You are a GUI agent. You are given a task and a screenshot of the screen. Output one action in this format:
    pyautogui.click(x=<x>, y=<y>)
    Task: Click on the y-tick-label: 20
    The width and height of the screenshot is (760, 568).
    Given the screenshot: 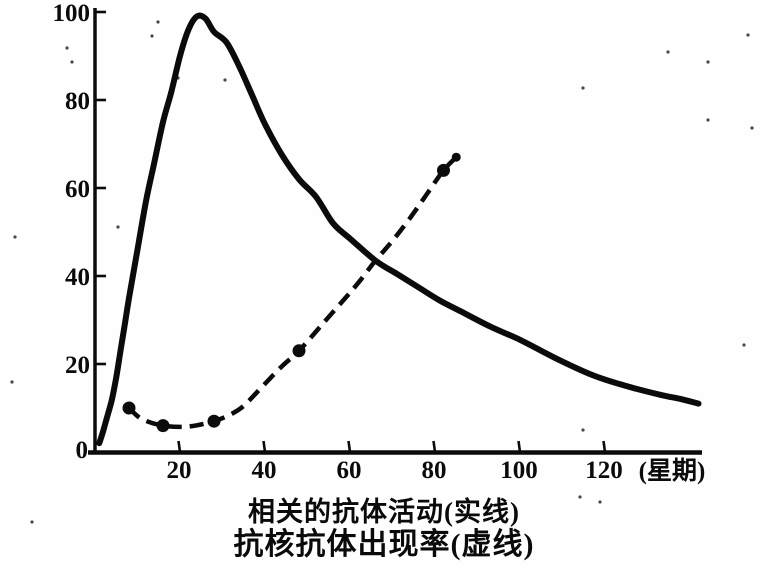 What is the action you would take?
    pyautogui.click(x=77, y=365)
    